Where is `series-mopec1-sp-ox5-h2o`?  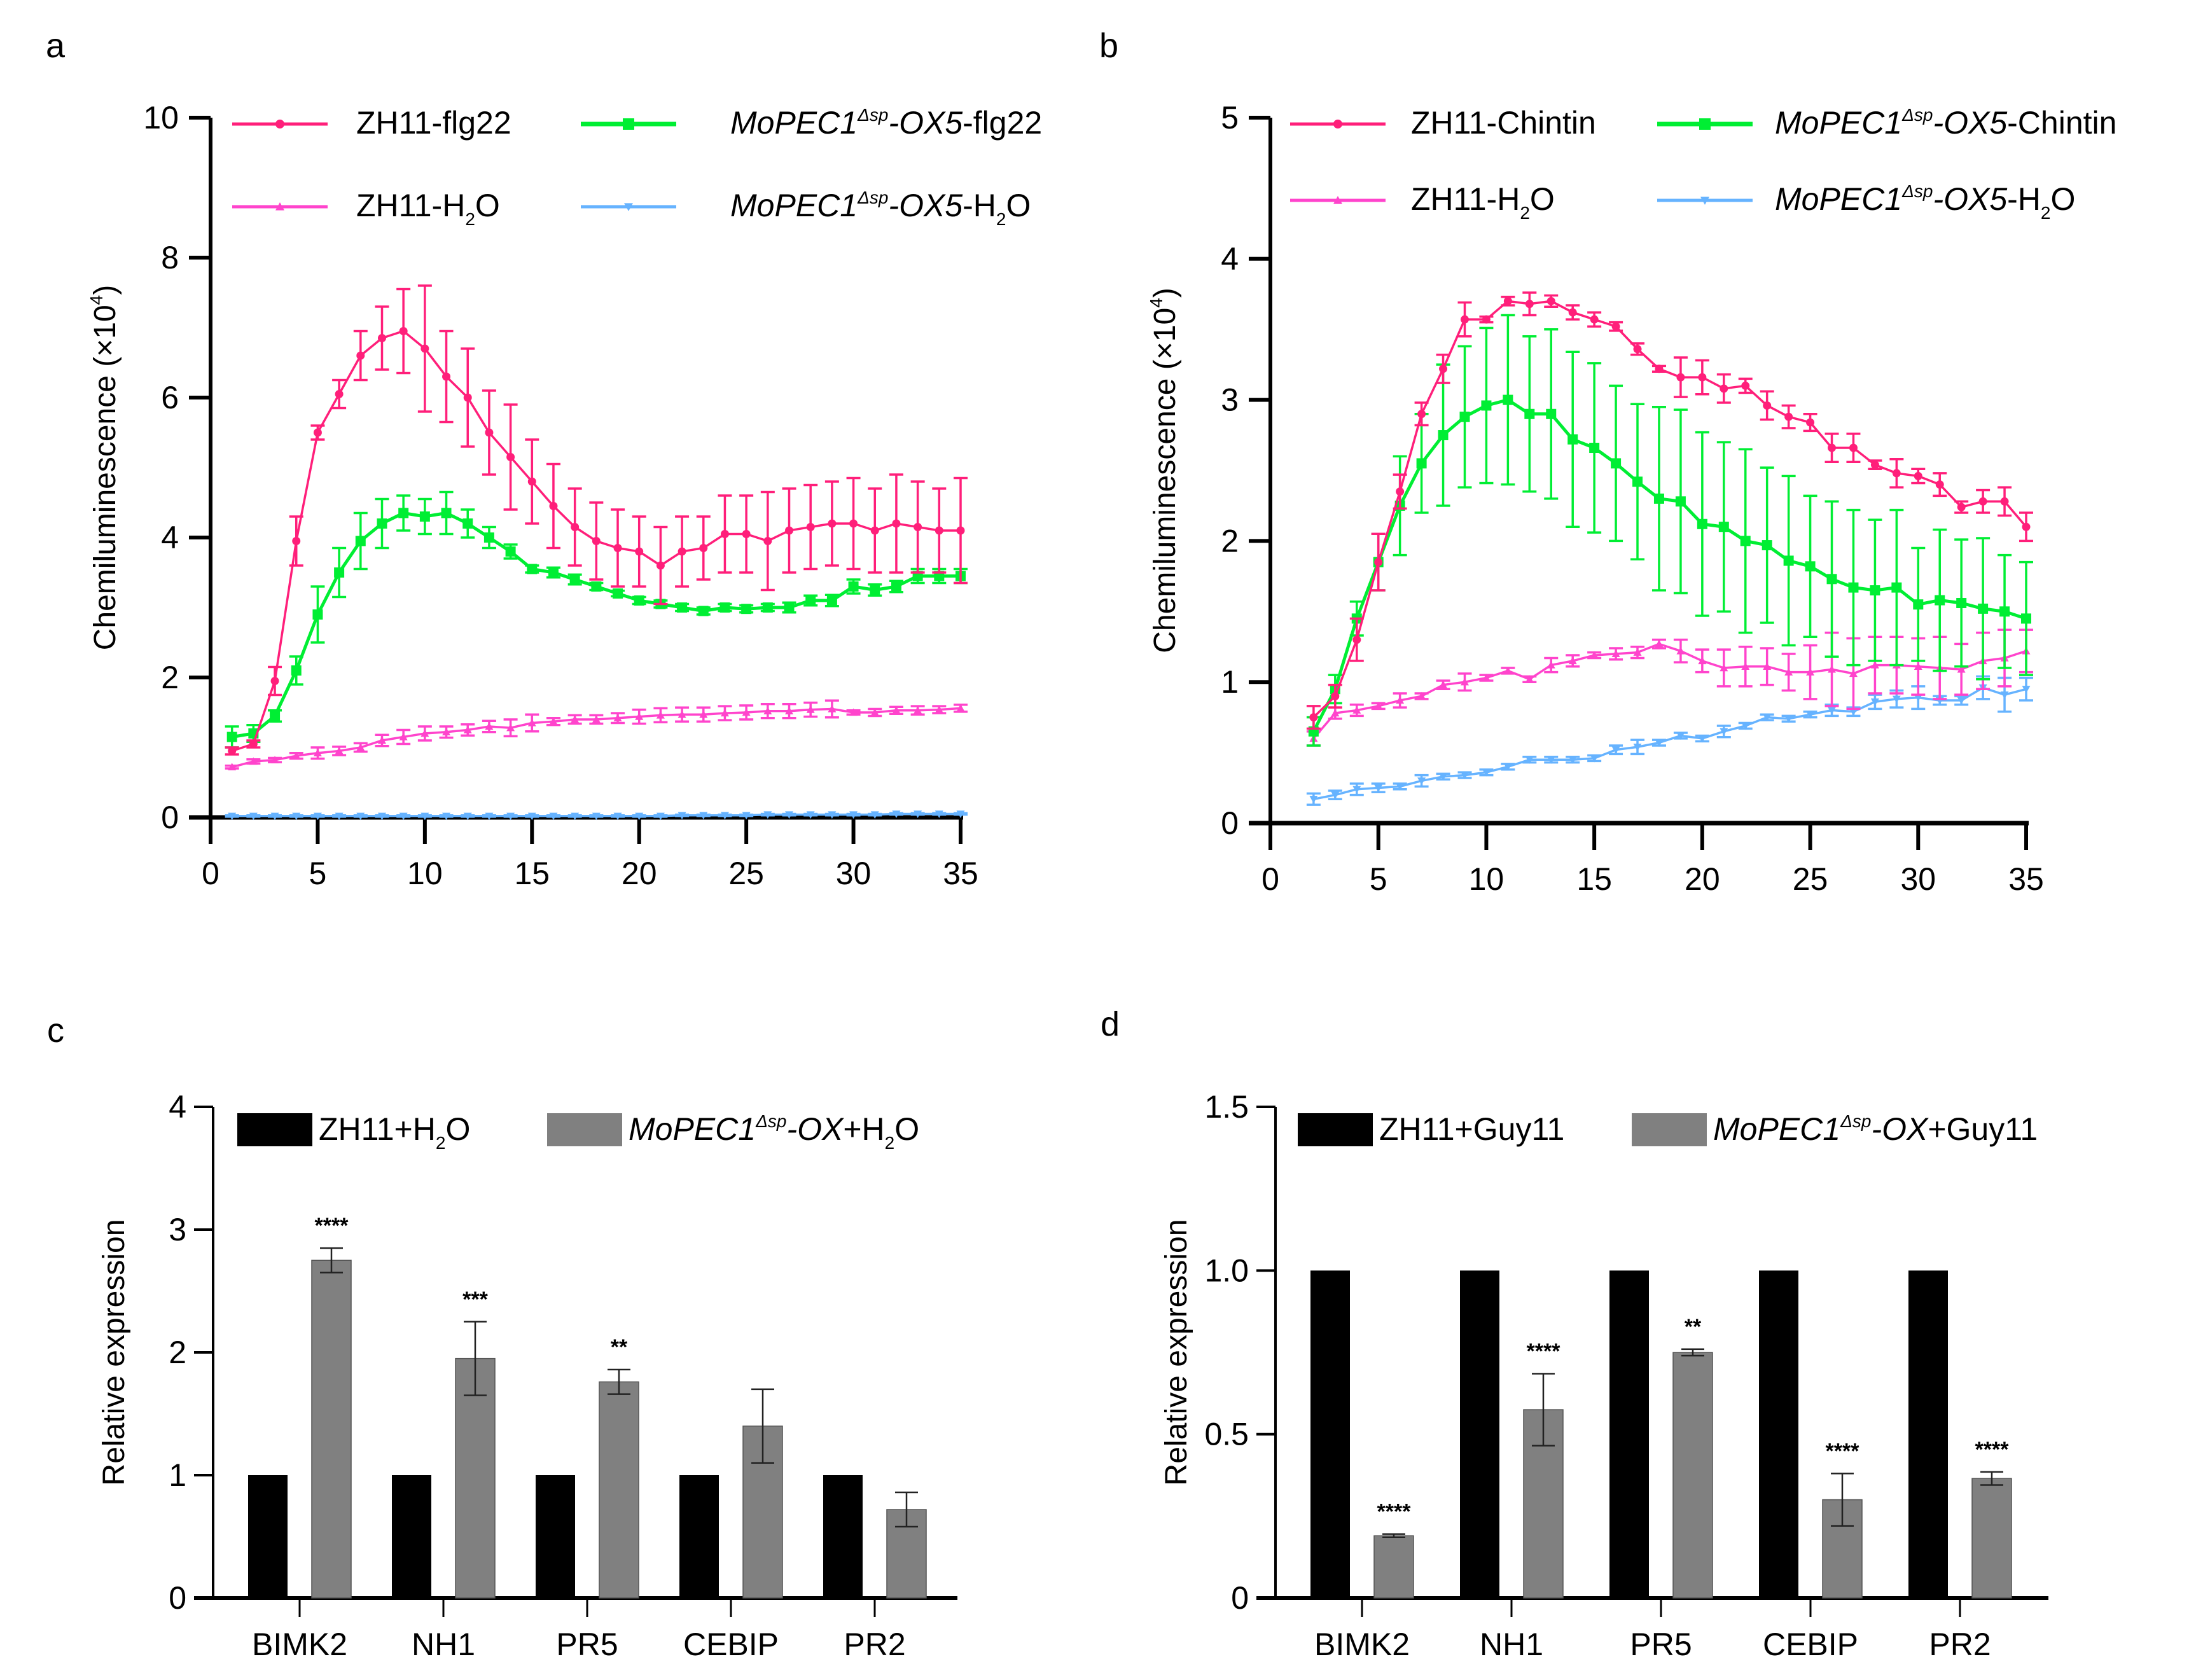
series-mopec1-sp-ox5-h2o is located at coordinates (1670, 740).